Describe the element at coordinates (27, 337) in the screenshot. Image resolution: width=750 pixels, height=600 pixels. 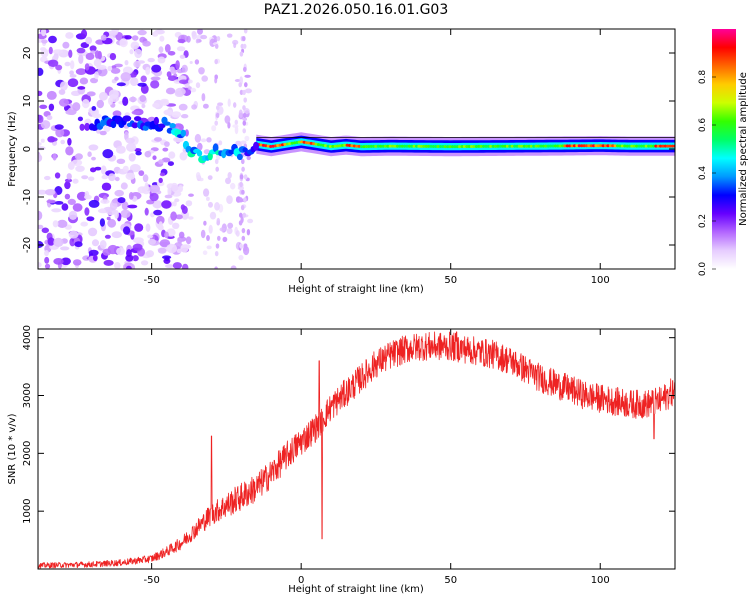
I see `snr-y-tick-label: 4000` at that location.